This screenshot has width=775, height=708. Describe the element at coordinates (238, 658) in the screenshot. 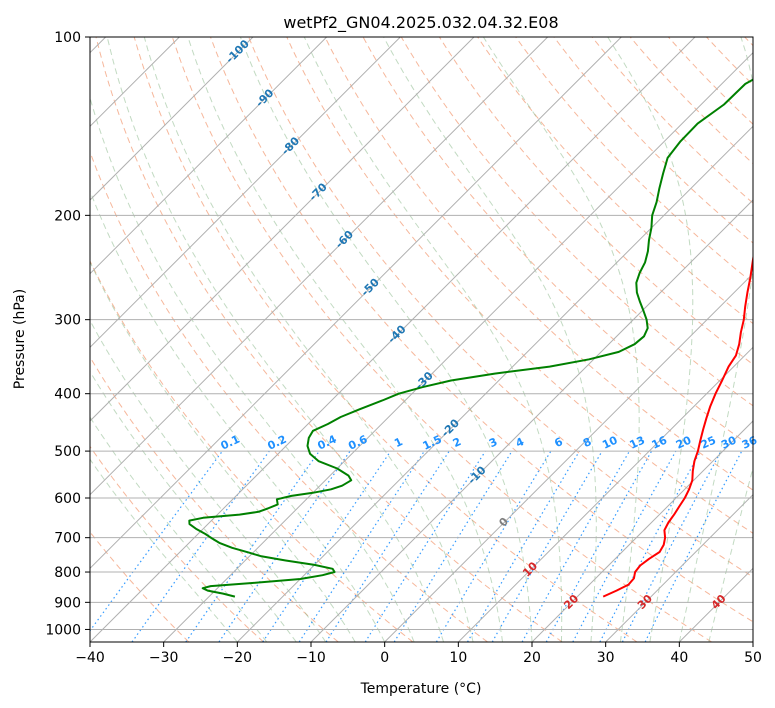

I see `x-tick-label: −20` at that location.